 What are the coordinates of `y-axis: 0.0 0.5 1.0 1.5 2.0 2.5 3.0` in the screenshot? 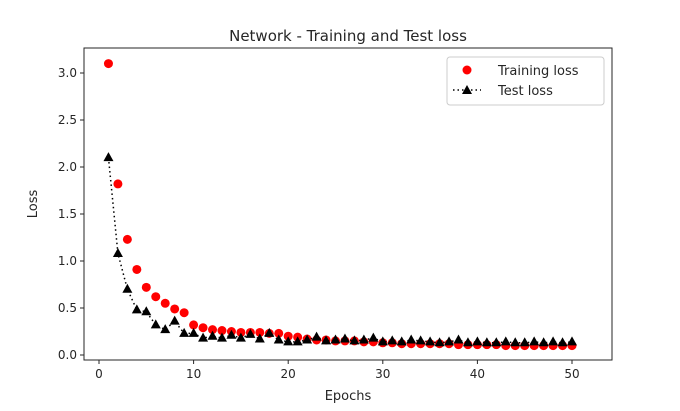 It's located at (71, 214).